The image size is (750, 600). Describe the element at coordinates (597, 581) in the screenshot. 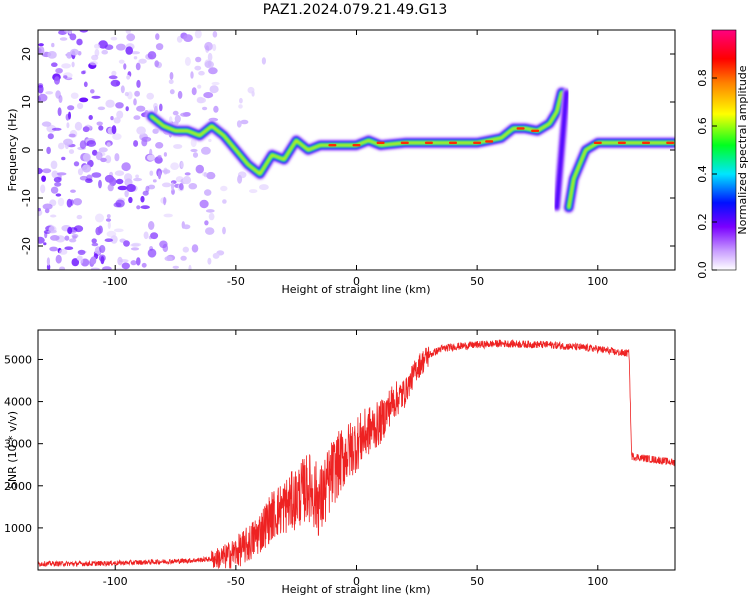

I see `x-tick-label: 100` at that location.